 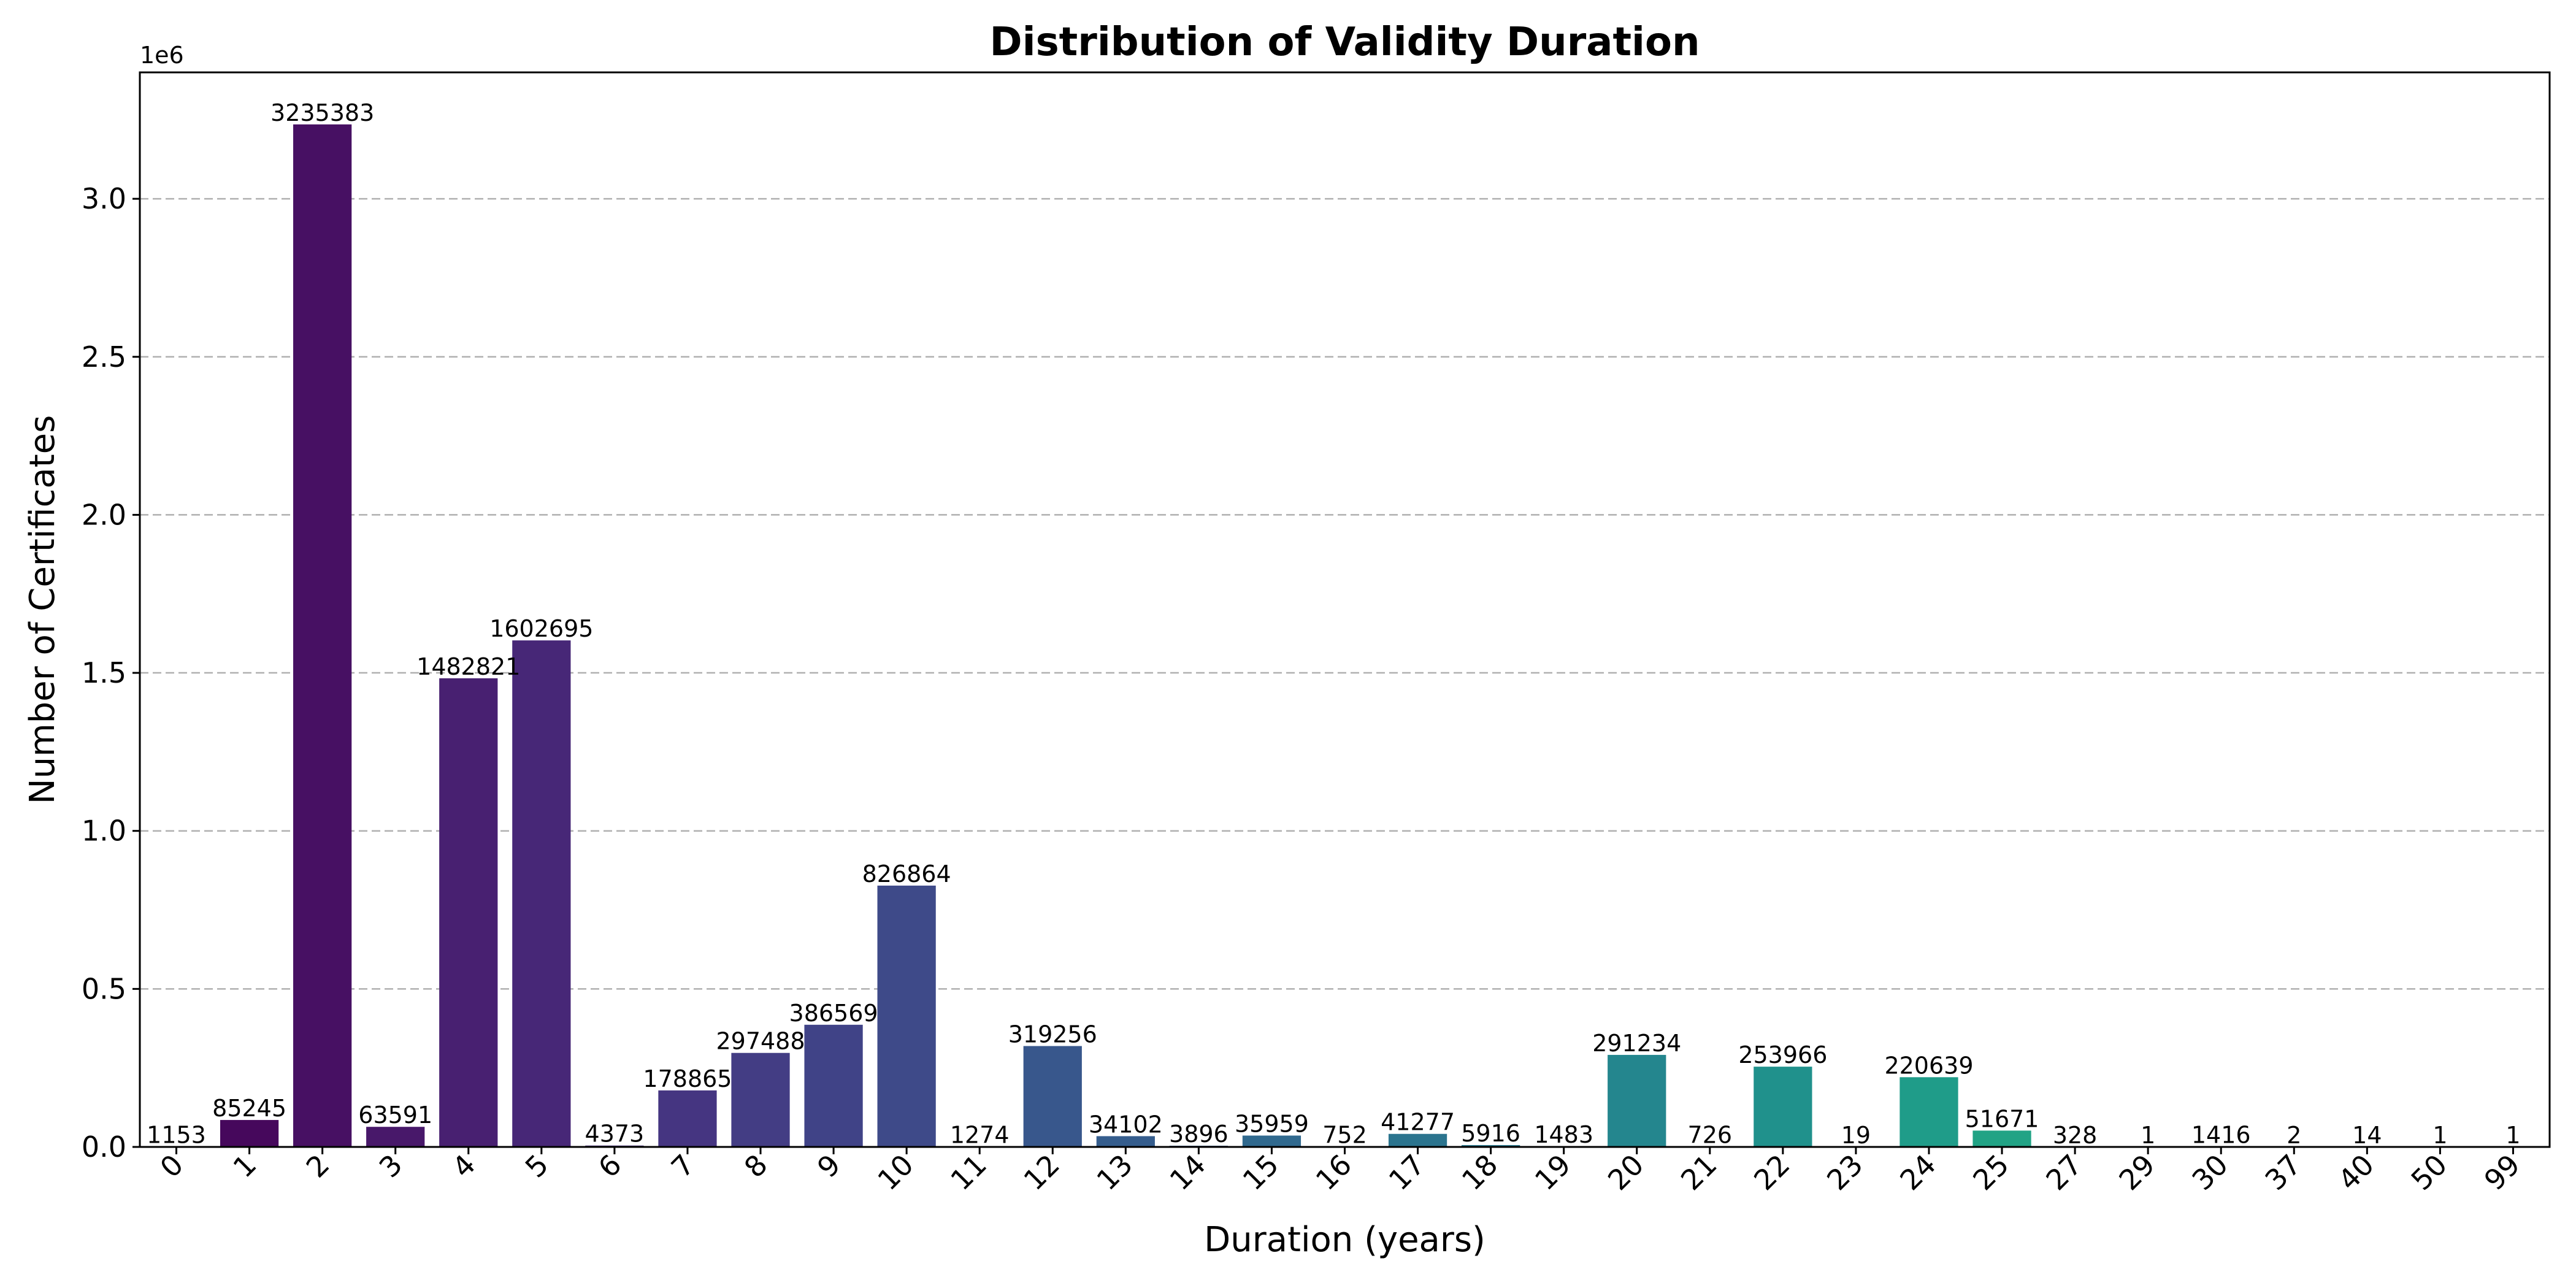 I want to click on bar-value-label: 1483, so click(x=1563, y=1134).